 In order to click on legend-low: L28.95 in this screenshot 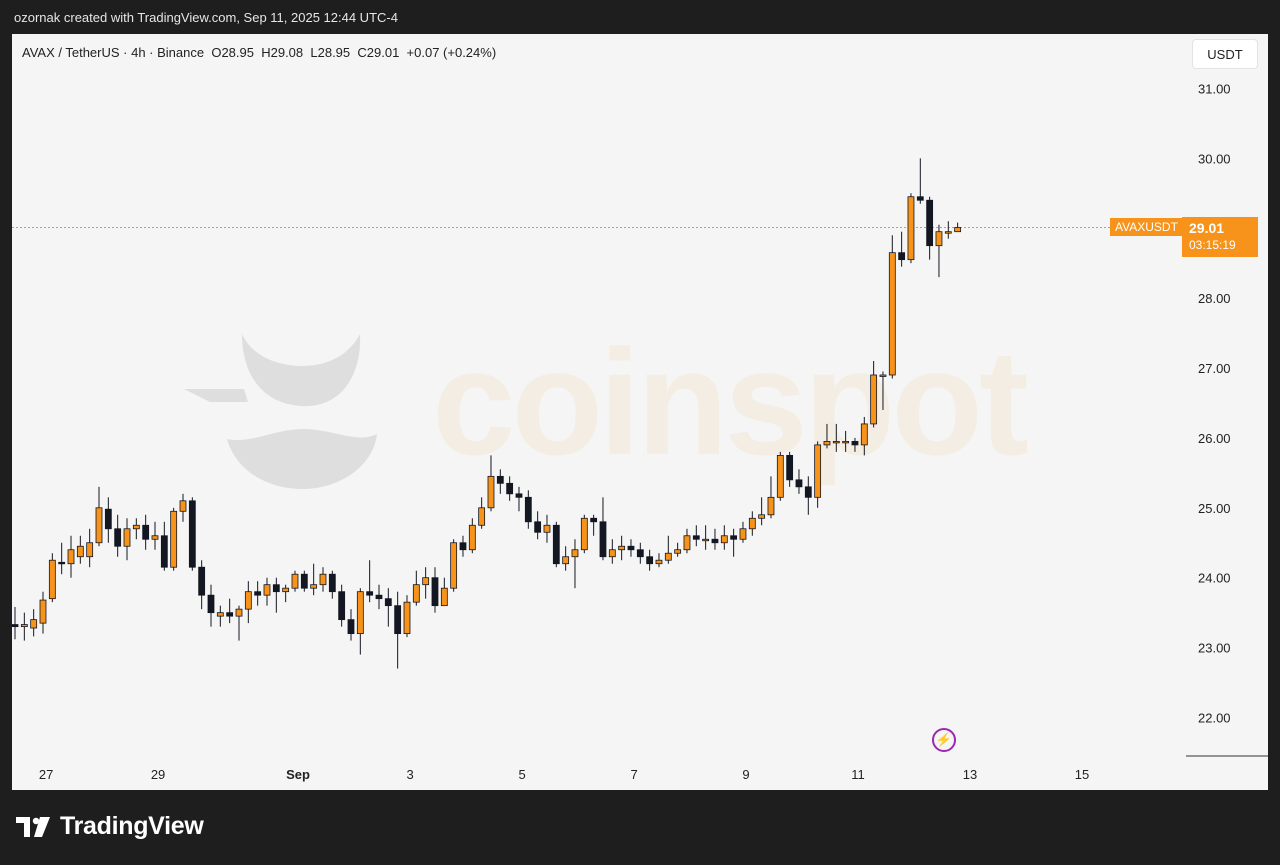, I will do `click(330, 52)`.